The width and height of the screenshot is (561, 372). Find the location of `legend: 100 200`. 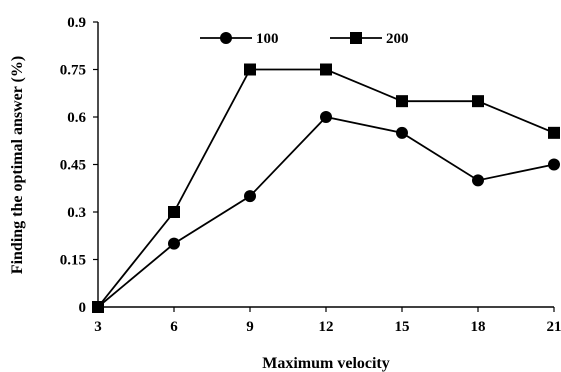

legend: 100 200 is located at coordinates (304, 39).